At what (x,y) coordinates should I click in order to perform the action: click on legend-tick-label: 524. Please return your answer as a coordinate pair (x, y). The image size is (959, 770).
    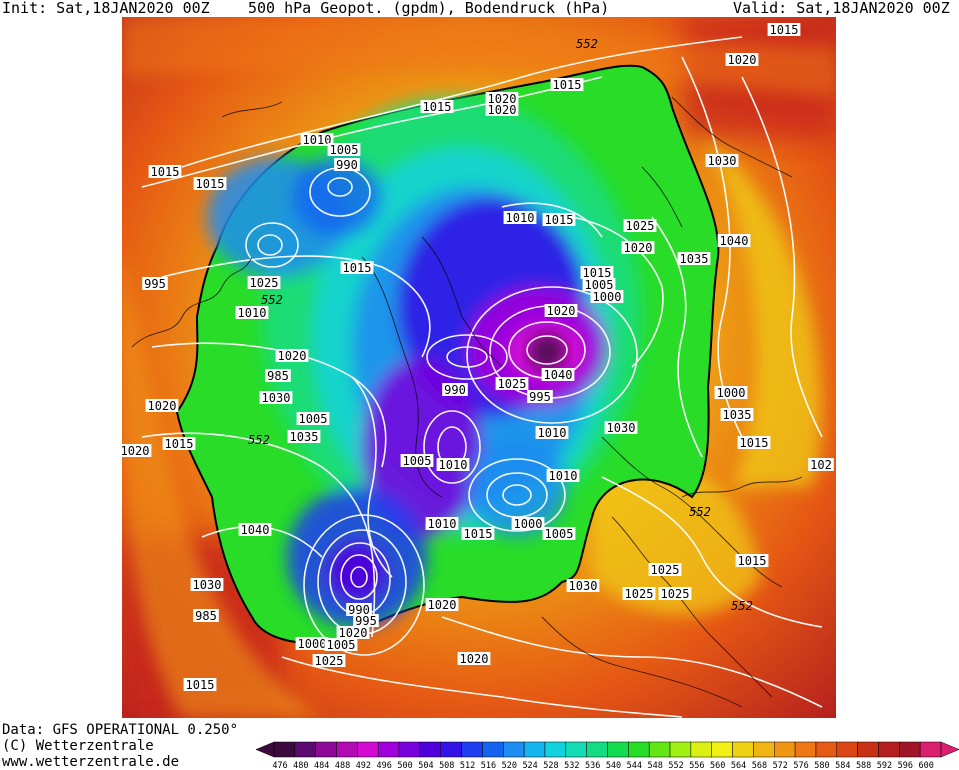
    Looking at the image, I should click on (529, 765).